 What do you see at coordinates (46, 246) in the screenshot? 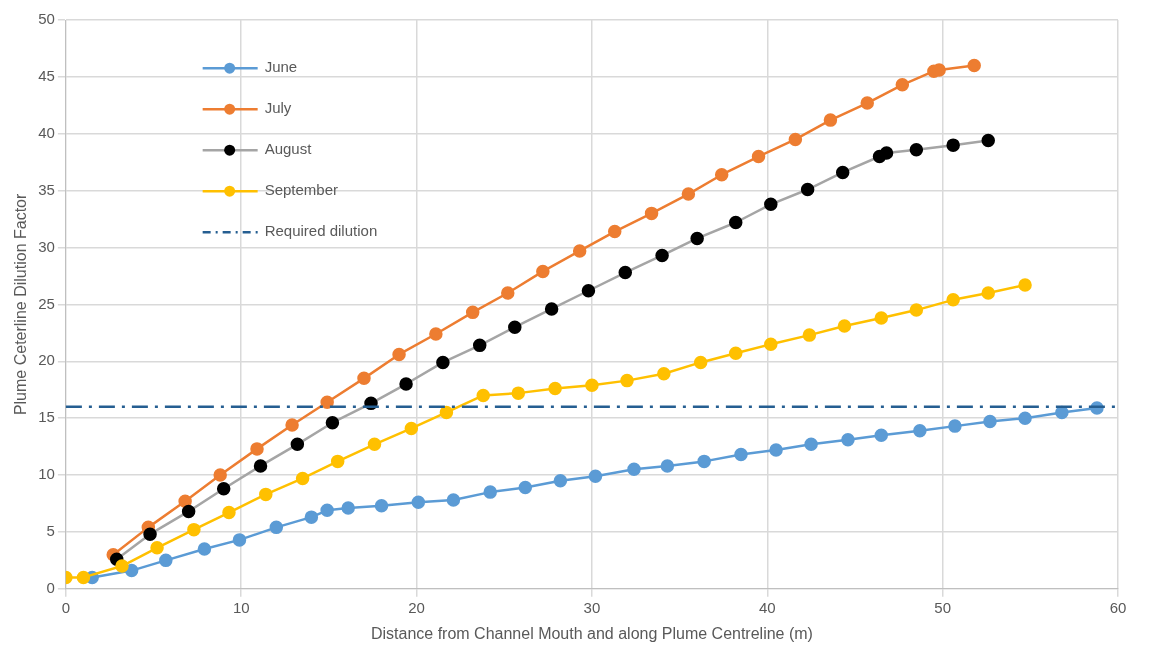
I see `y-tick-label: 30` at bounding box center [46, 246].